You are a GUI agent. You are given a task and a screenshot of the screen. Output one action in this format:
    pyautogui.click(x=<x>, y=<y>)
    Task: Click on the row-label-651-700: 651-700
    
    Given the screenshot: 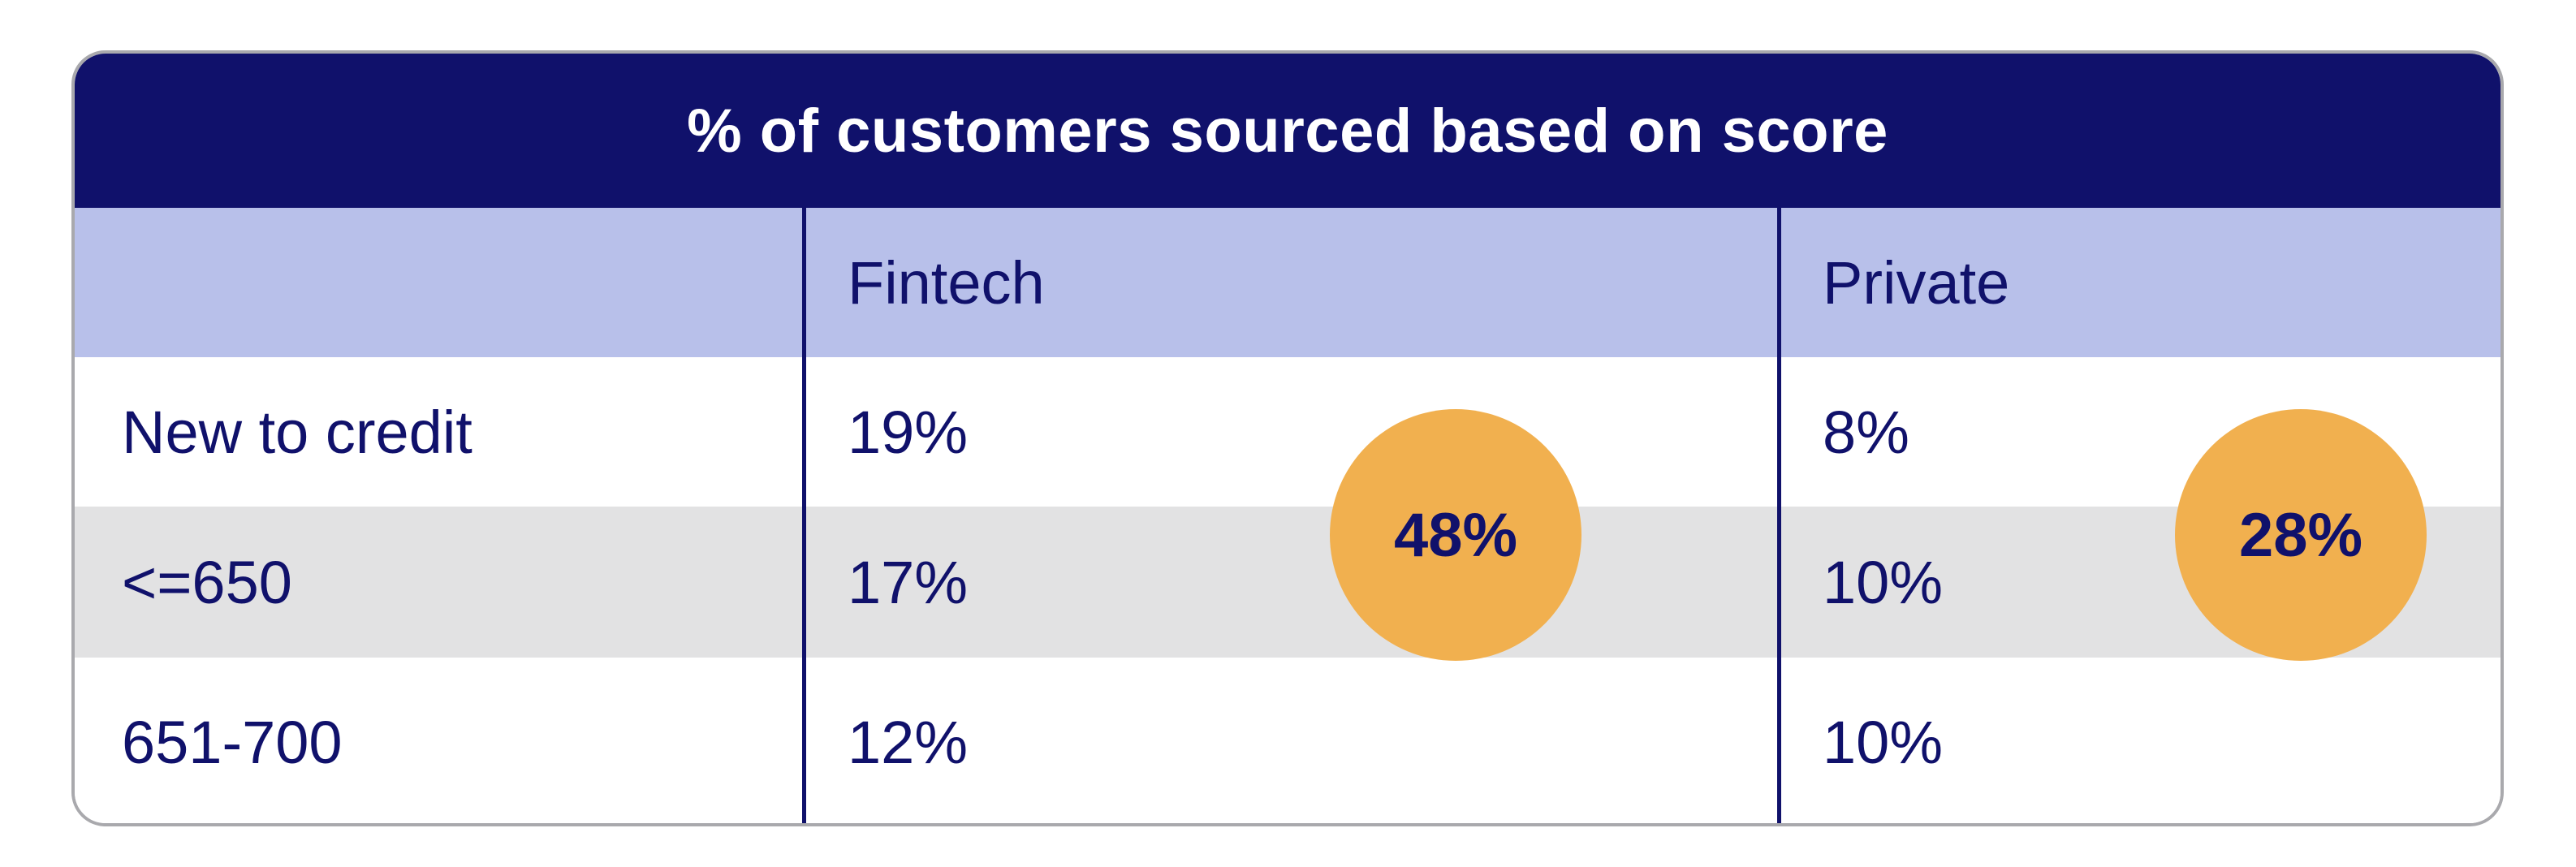 What is the action you would take?
    pyautogui.click(x=232, y=742)
    